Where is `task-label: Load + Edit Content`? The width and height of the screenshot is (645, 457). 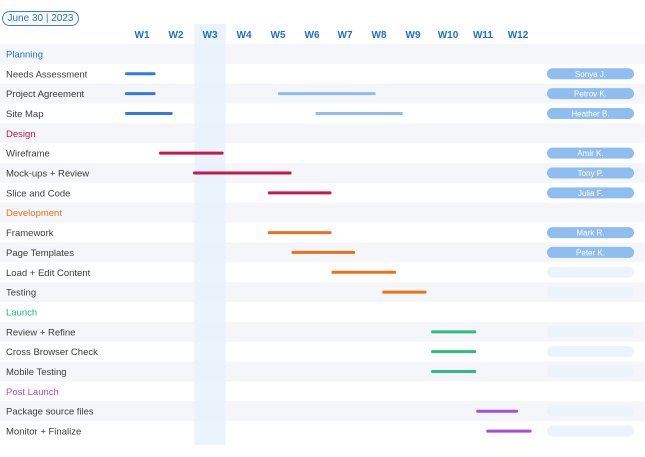
task-label: Load + Edit Content is located at coordinates (48, 273).